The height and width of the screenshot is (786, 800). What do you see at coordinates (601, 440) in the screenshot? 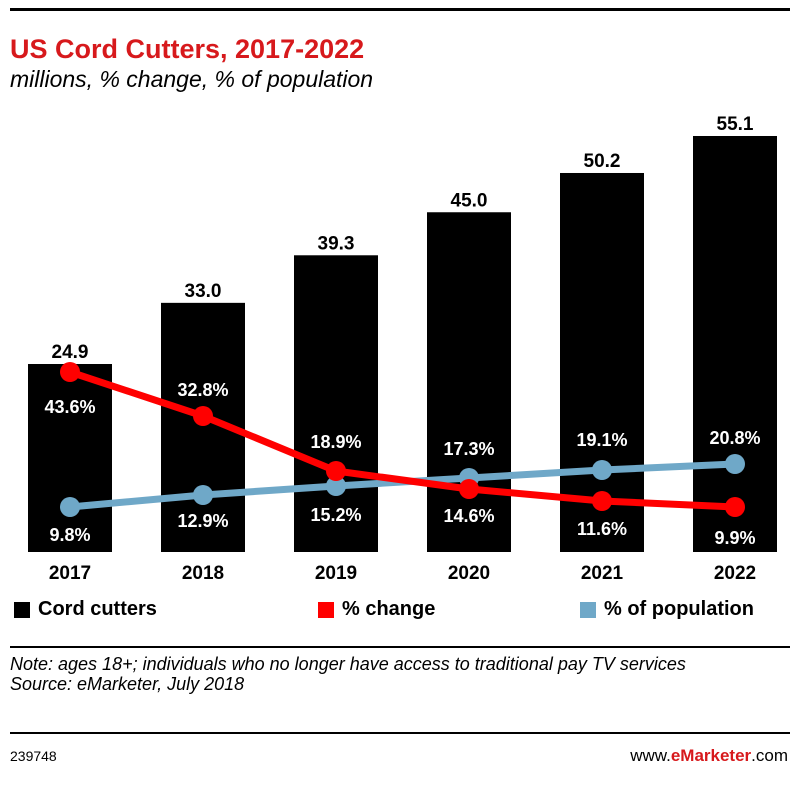
I see `label-pct-population: 19.1%` at bounding box center [601, 440].